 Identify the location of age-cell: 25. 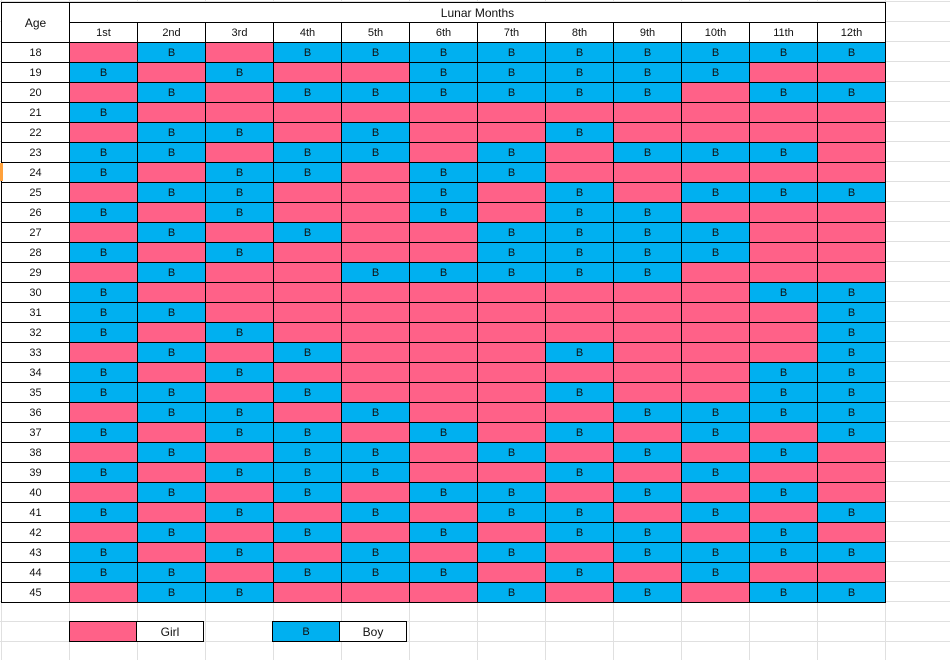
(35, 192).